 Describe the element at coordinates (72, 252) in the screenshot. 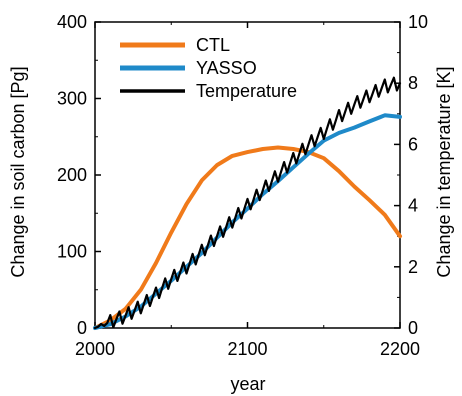

I see `y-left-tick-label: 100` at that location.